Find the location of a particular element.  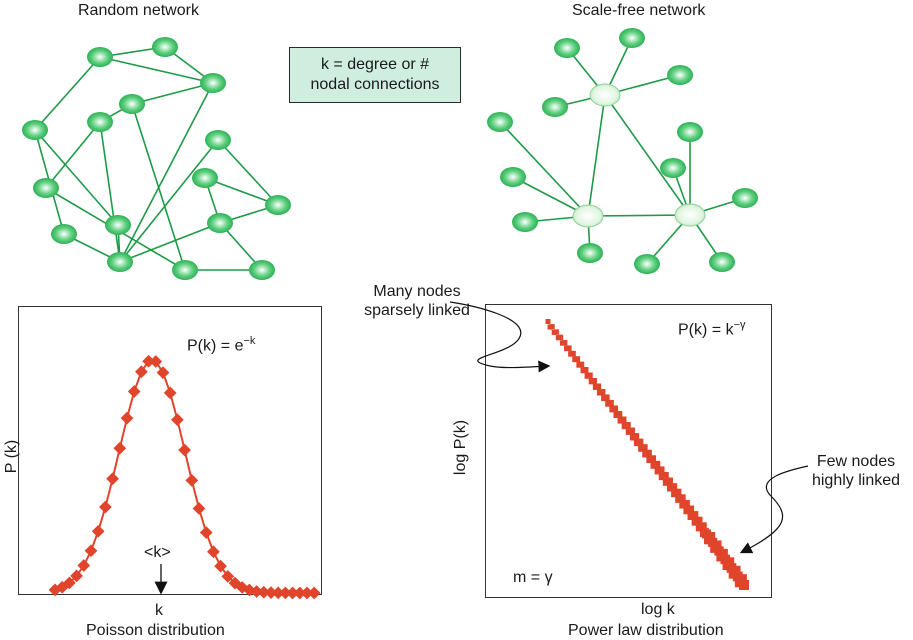

sparse-annotation-line-2: sparsely linked is located at coordinates (417, 310).